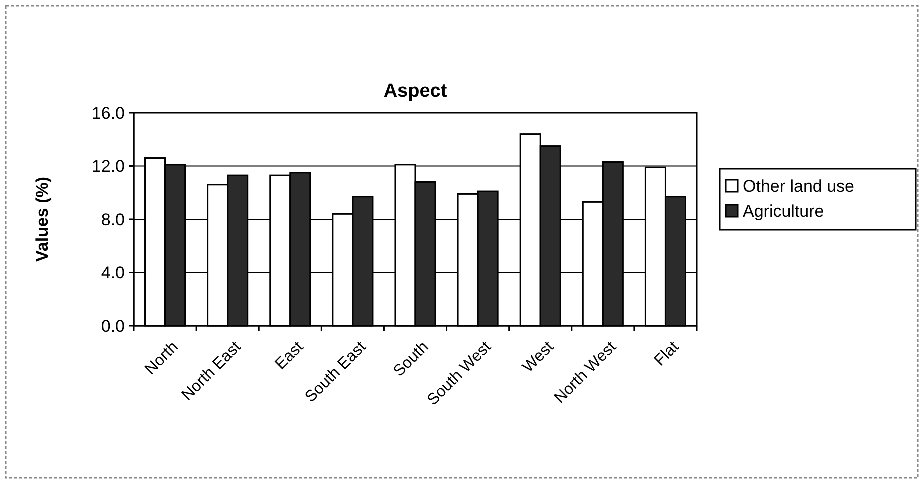  I want to click on x-tick-label: Flat, so click(667, 354).